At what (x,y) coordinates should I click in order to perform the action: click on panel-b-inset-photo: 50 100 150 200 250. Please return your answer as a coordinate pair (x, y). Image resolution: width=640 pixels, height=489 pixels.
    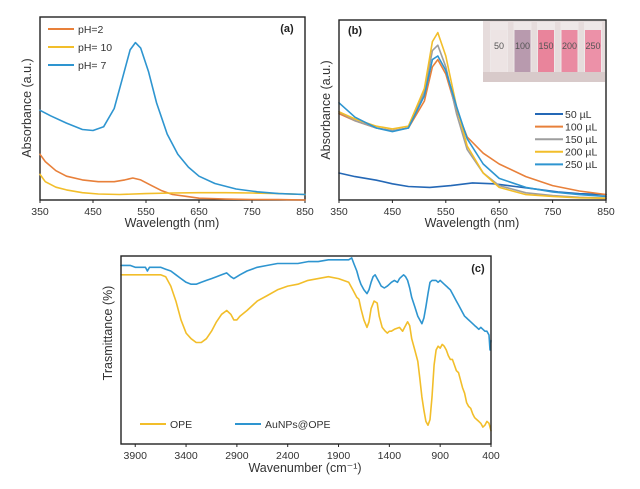
    Looking at the image, I should click on (544, 51).